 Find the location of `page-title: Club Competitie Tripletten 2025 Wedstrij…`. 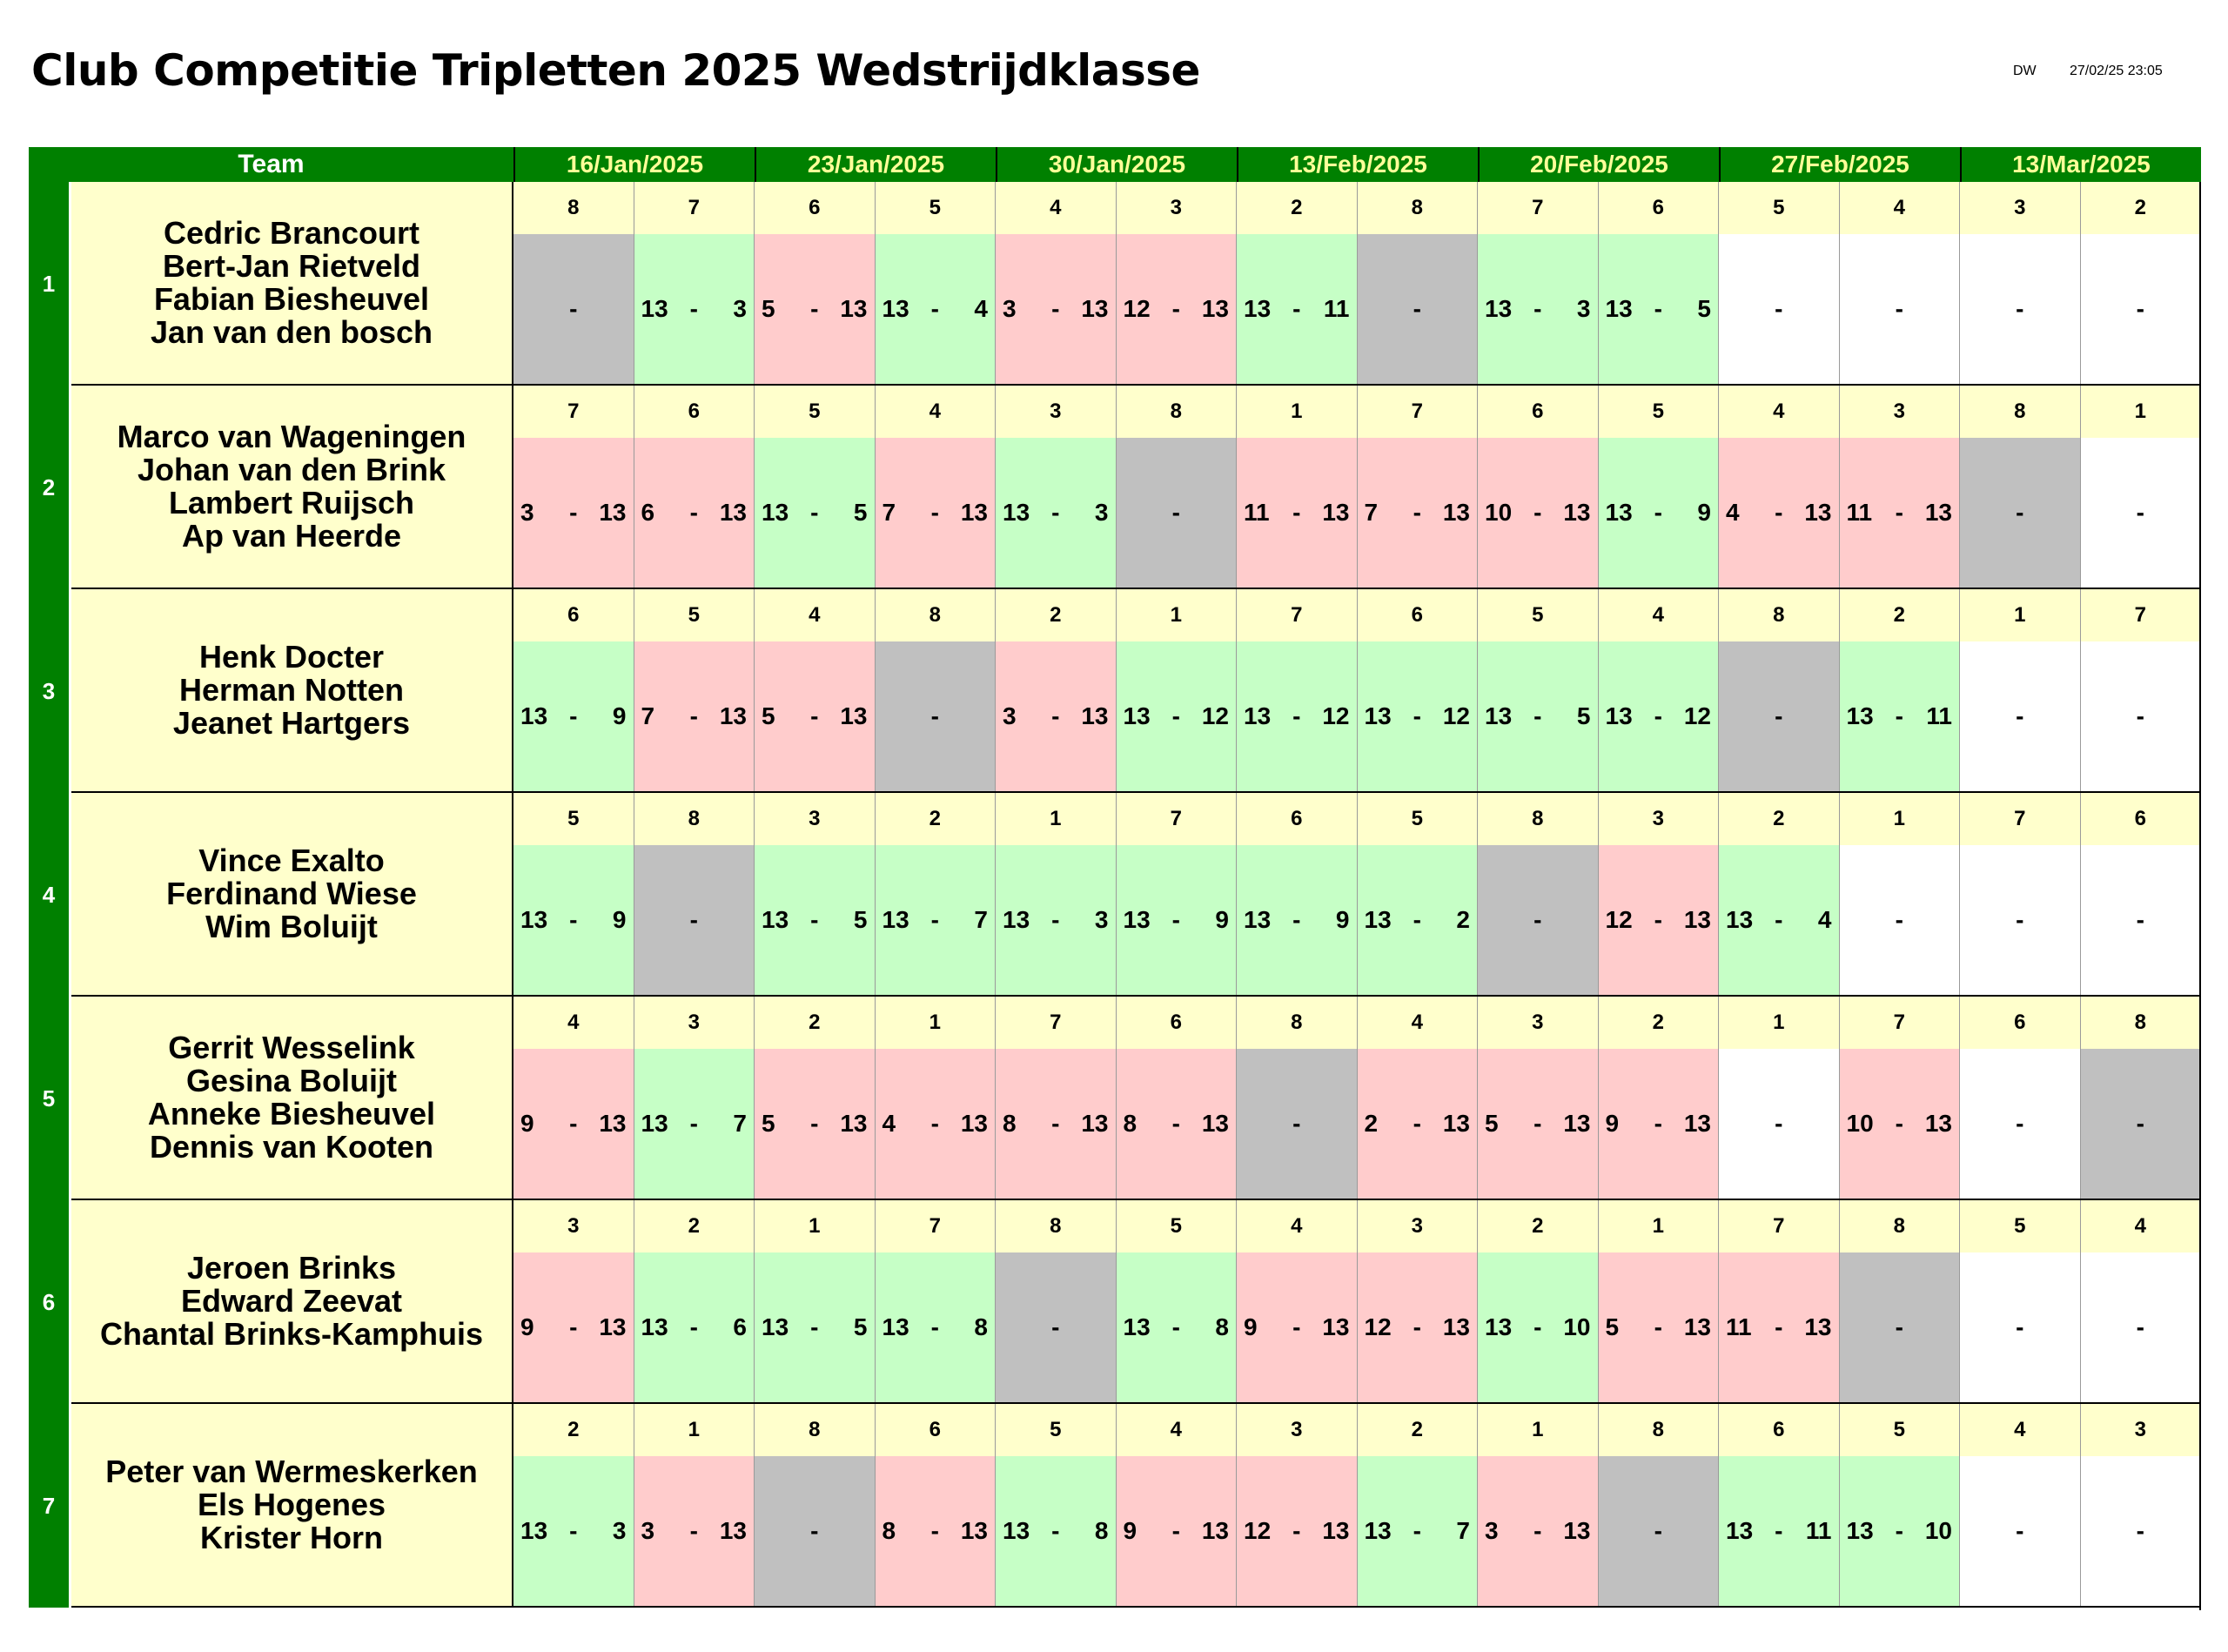

page-title: Club Competitie Tripletten 2025 Wedstrij… is located at coordinates (615, 71).